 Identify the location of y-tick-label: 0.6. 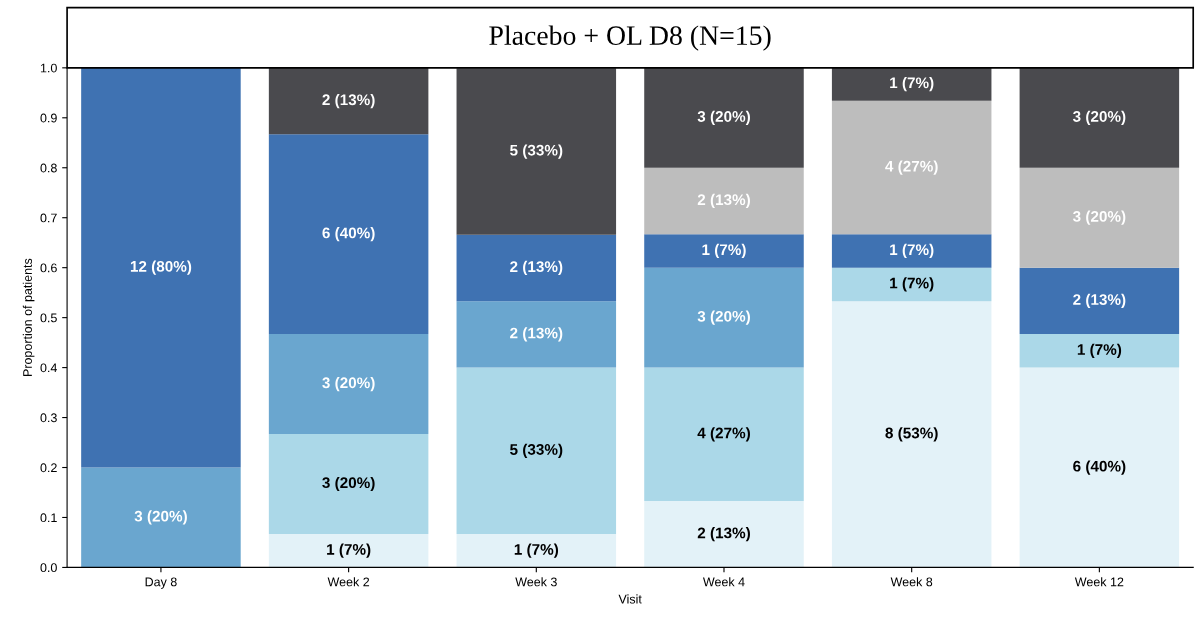
(48, 268).